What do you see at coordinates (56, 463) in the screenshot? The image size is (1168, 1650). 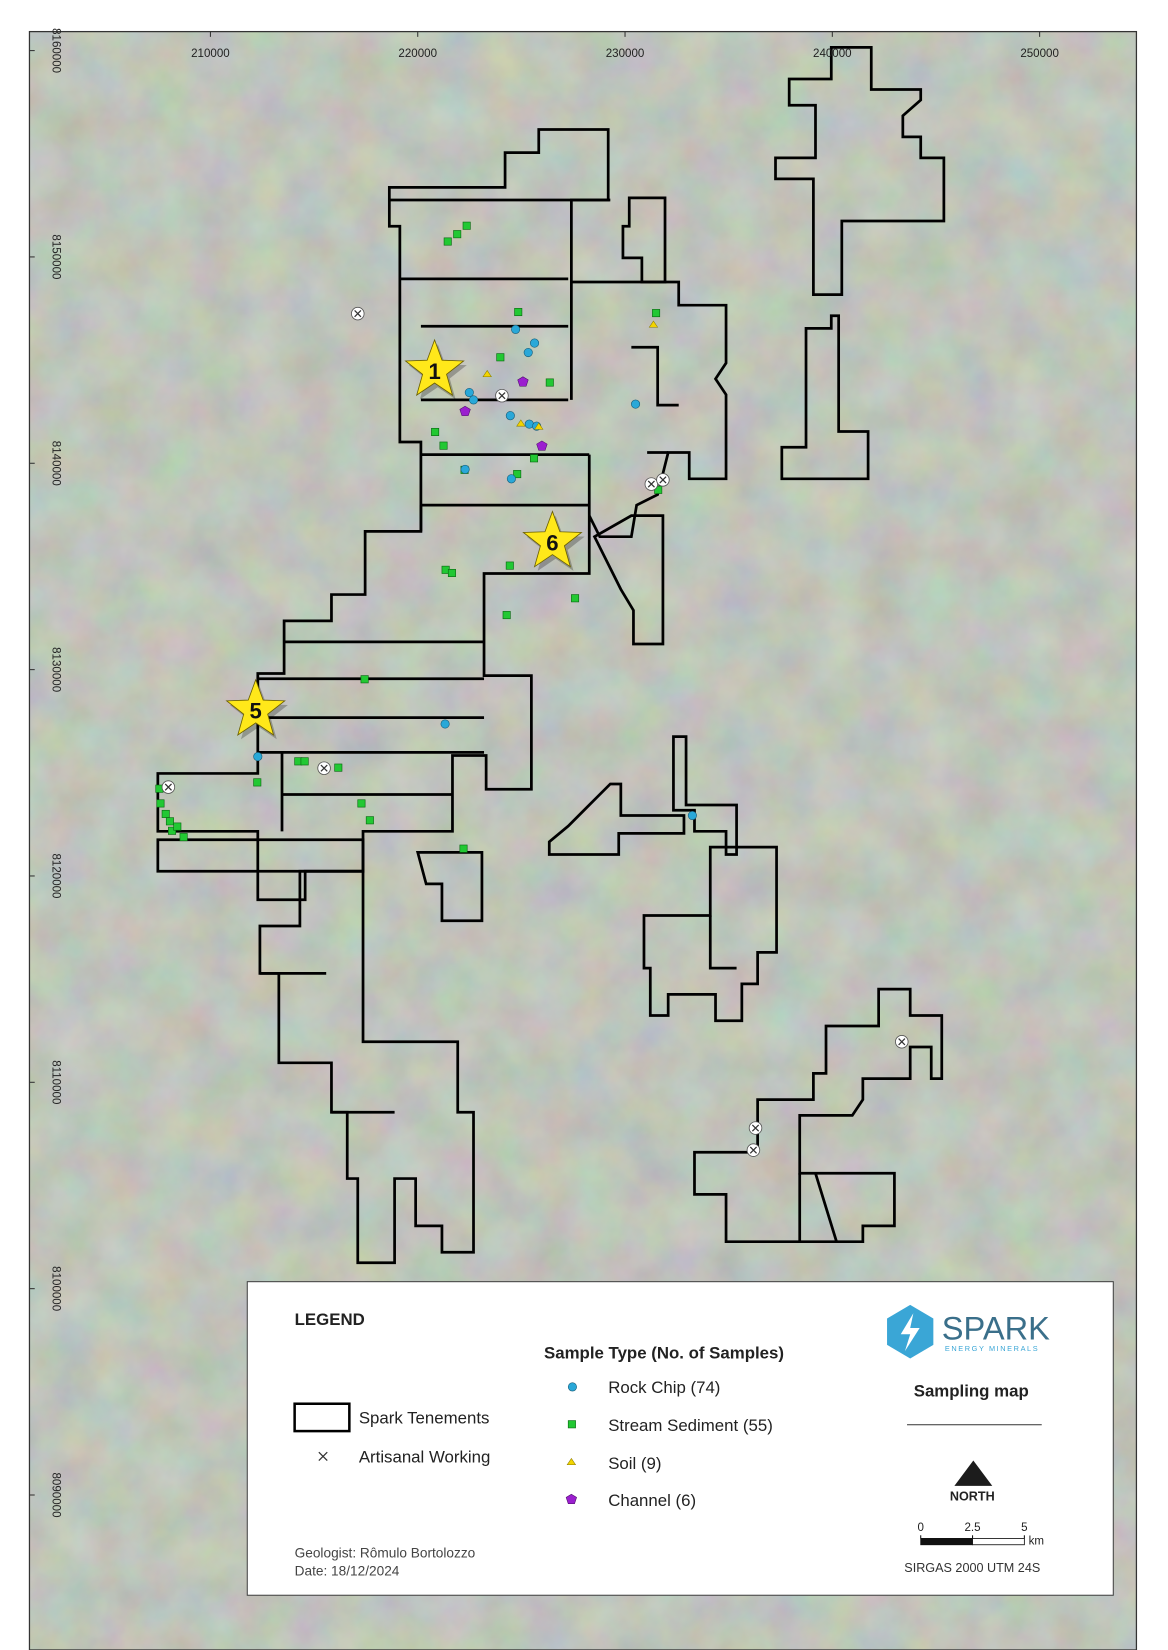 I see `y-tick-label: 8140000` at bounding box center [56, 463].